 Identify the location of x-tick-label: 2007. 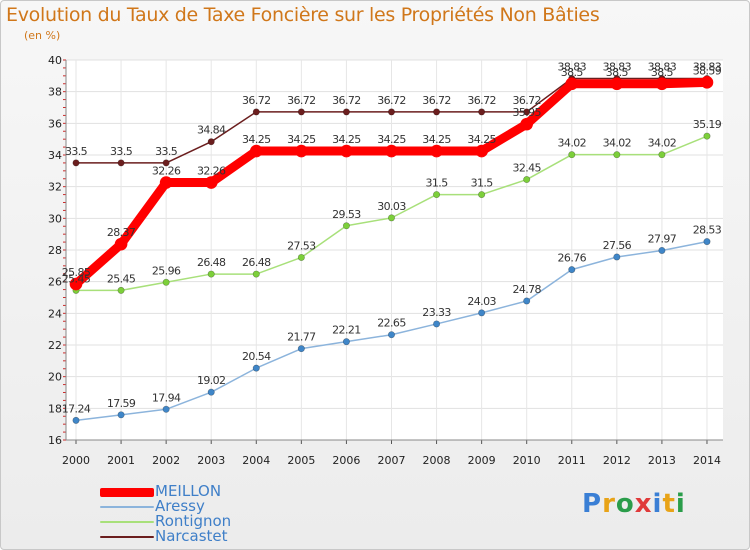
(391, 460).